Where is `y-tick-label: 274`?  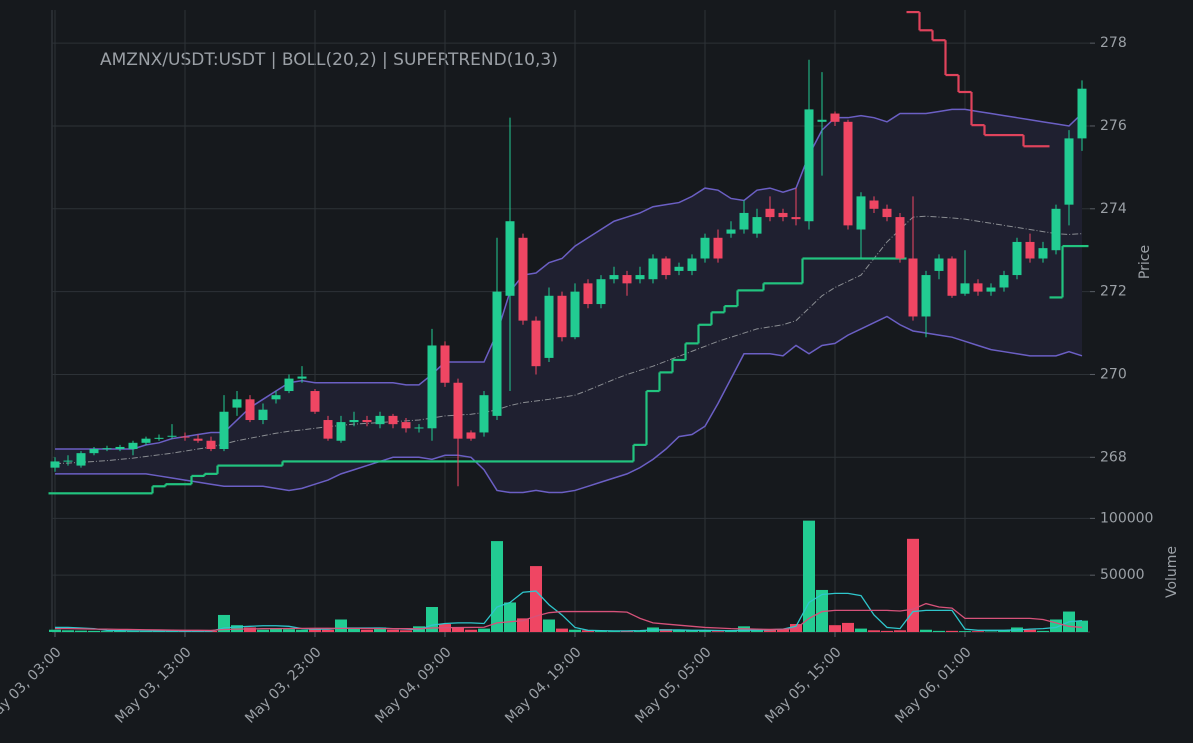 y-tick-label: 274 is located at coordinates (1113, 209).